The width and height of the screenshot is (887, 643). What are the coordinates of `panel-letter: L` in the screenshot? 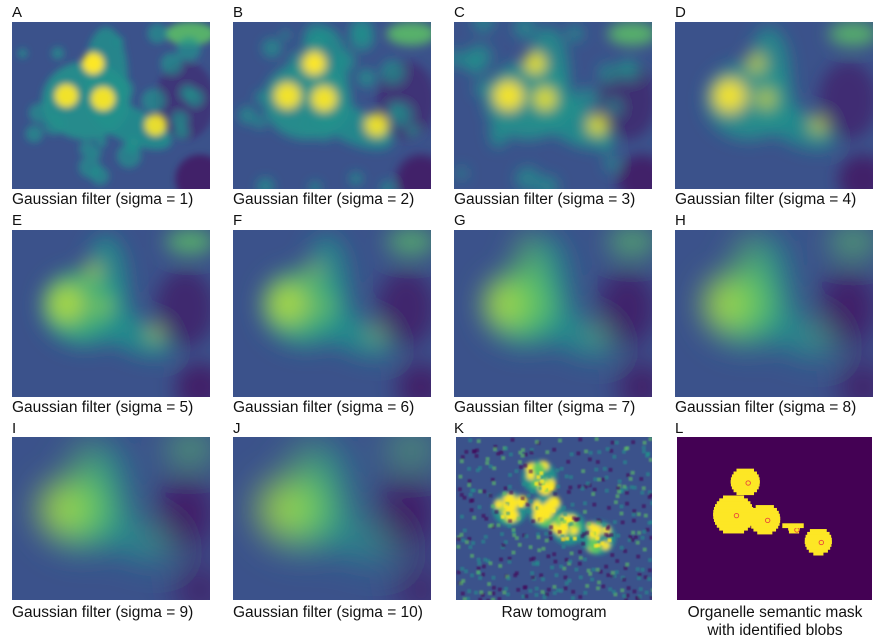 It's located at (679, 428).